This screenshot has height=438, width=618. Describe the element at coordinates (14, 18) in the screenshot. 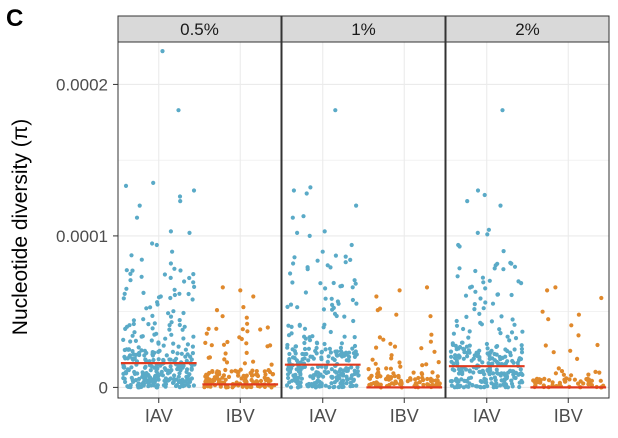

I see `panel-label: C` at that location.